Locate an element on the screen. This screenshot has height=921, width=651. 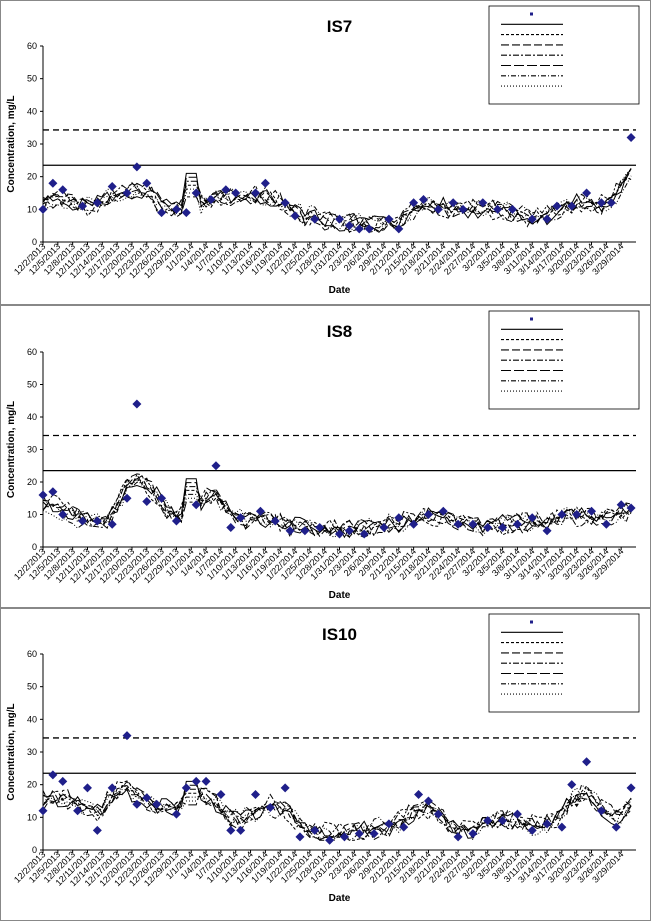
y-tick-label: 0 is located at coordinates (34, 850).